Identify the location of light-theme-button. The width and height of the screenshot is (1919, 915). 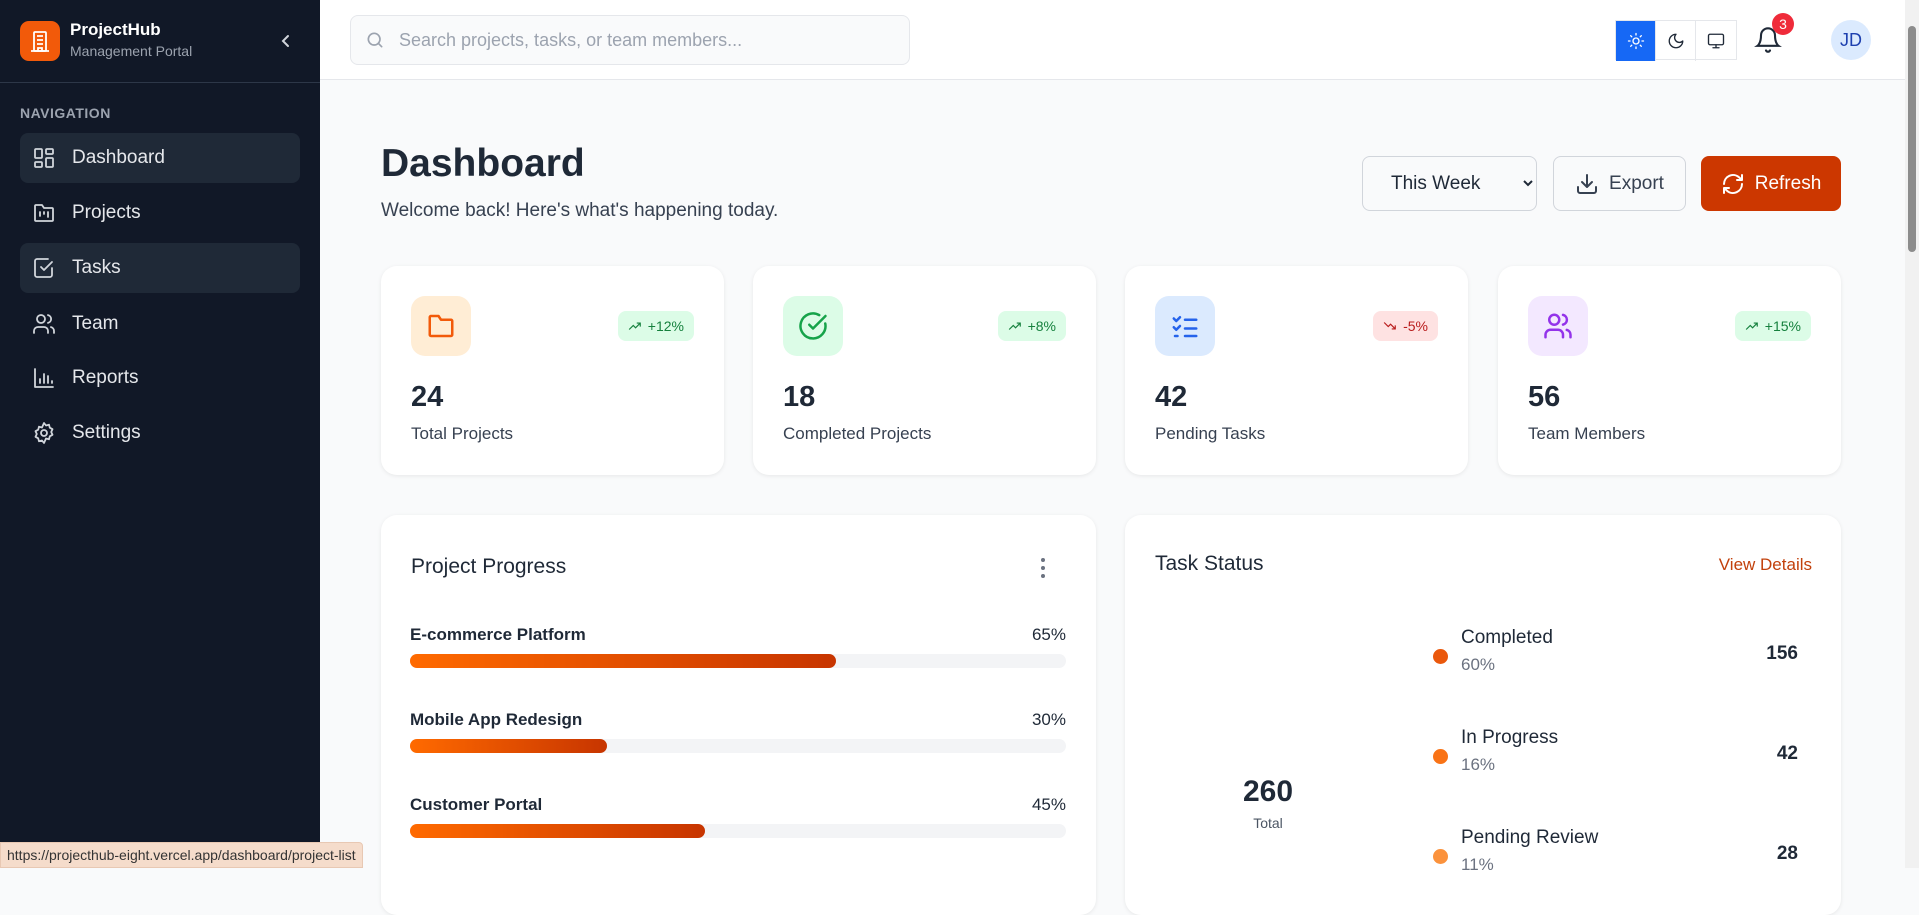
(1636, 41).